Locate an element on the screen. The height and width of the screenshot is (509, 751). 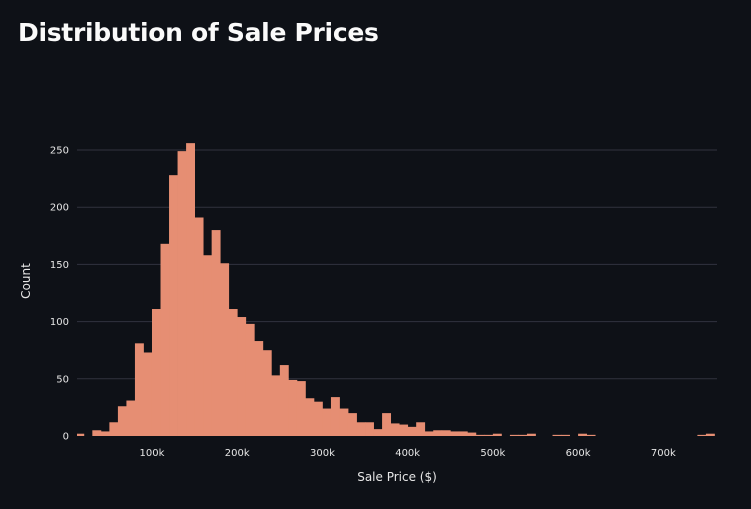
y-tick-label: 200 is located at coordinates (59, 208).